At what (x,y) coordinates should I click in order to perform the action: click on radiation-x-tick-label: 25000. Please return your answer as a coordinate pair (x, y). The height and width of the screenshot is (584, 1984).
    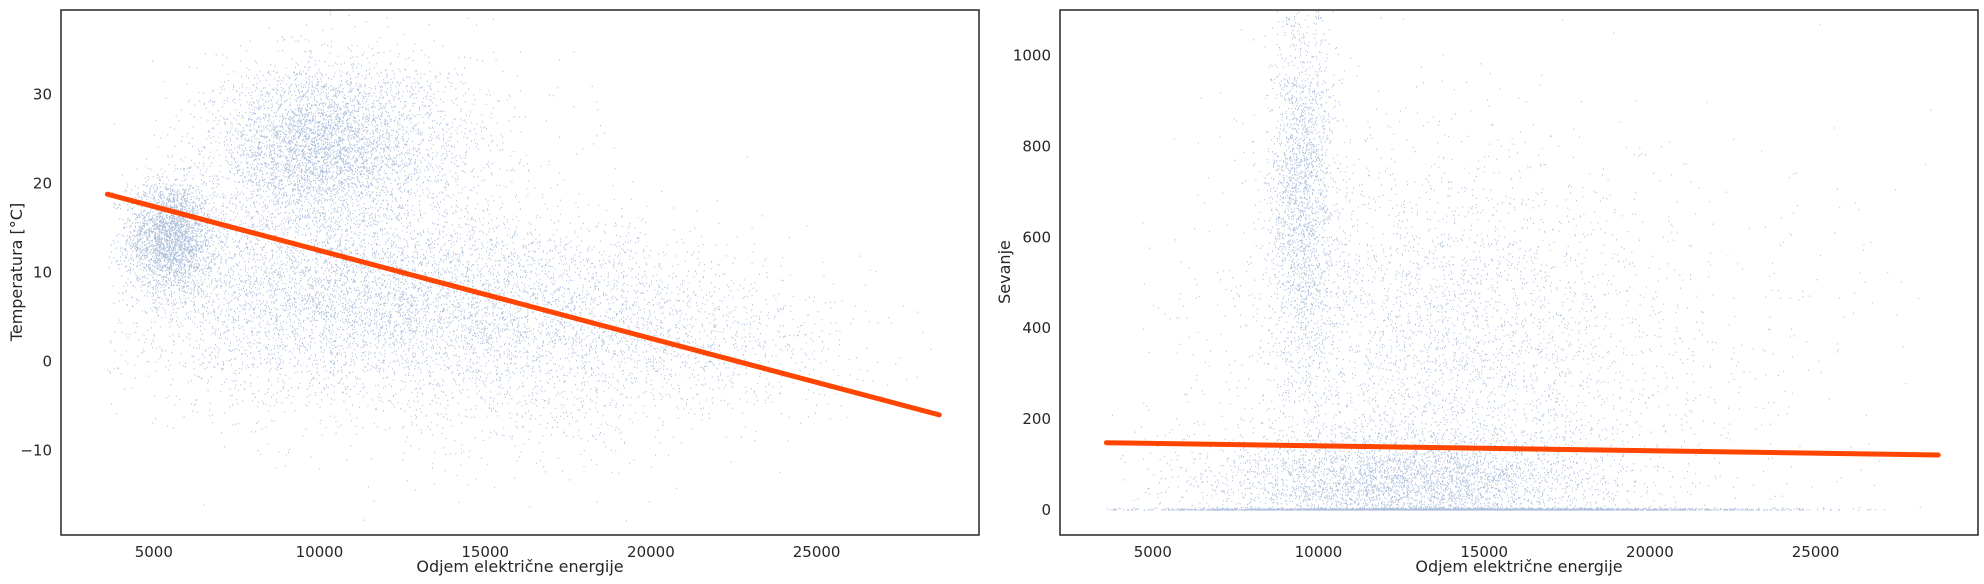
    Looking at the image, I should click on (1816, 552).